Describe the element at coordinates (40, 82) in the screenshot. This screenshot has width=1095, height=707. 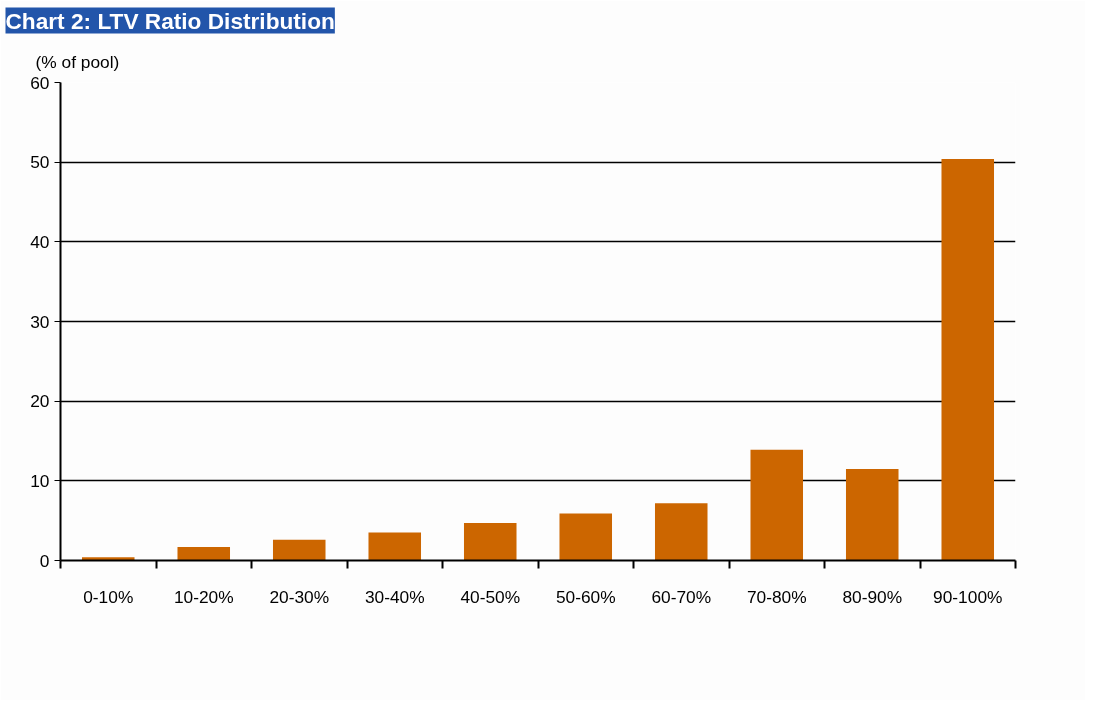
I see `y-tick-label: 60` at that location.